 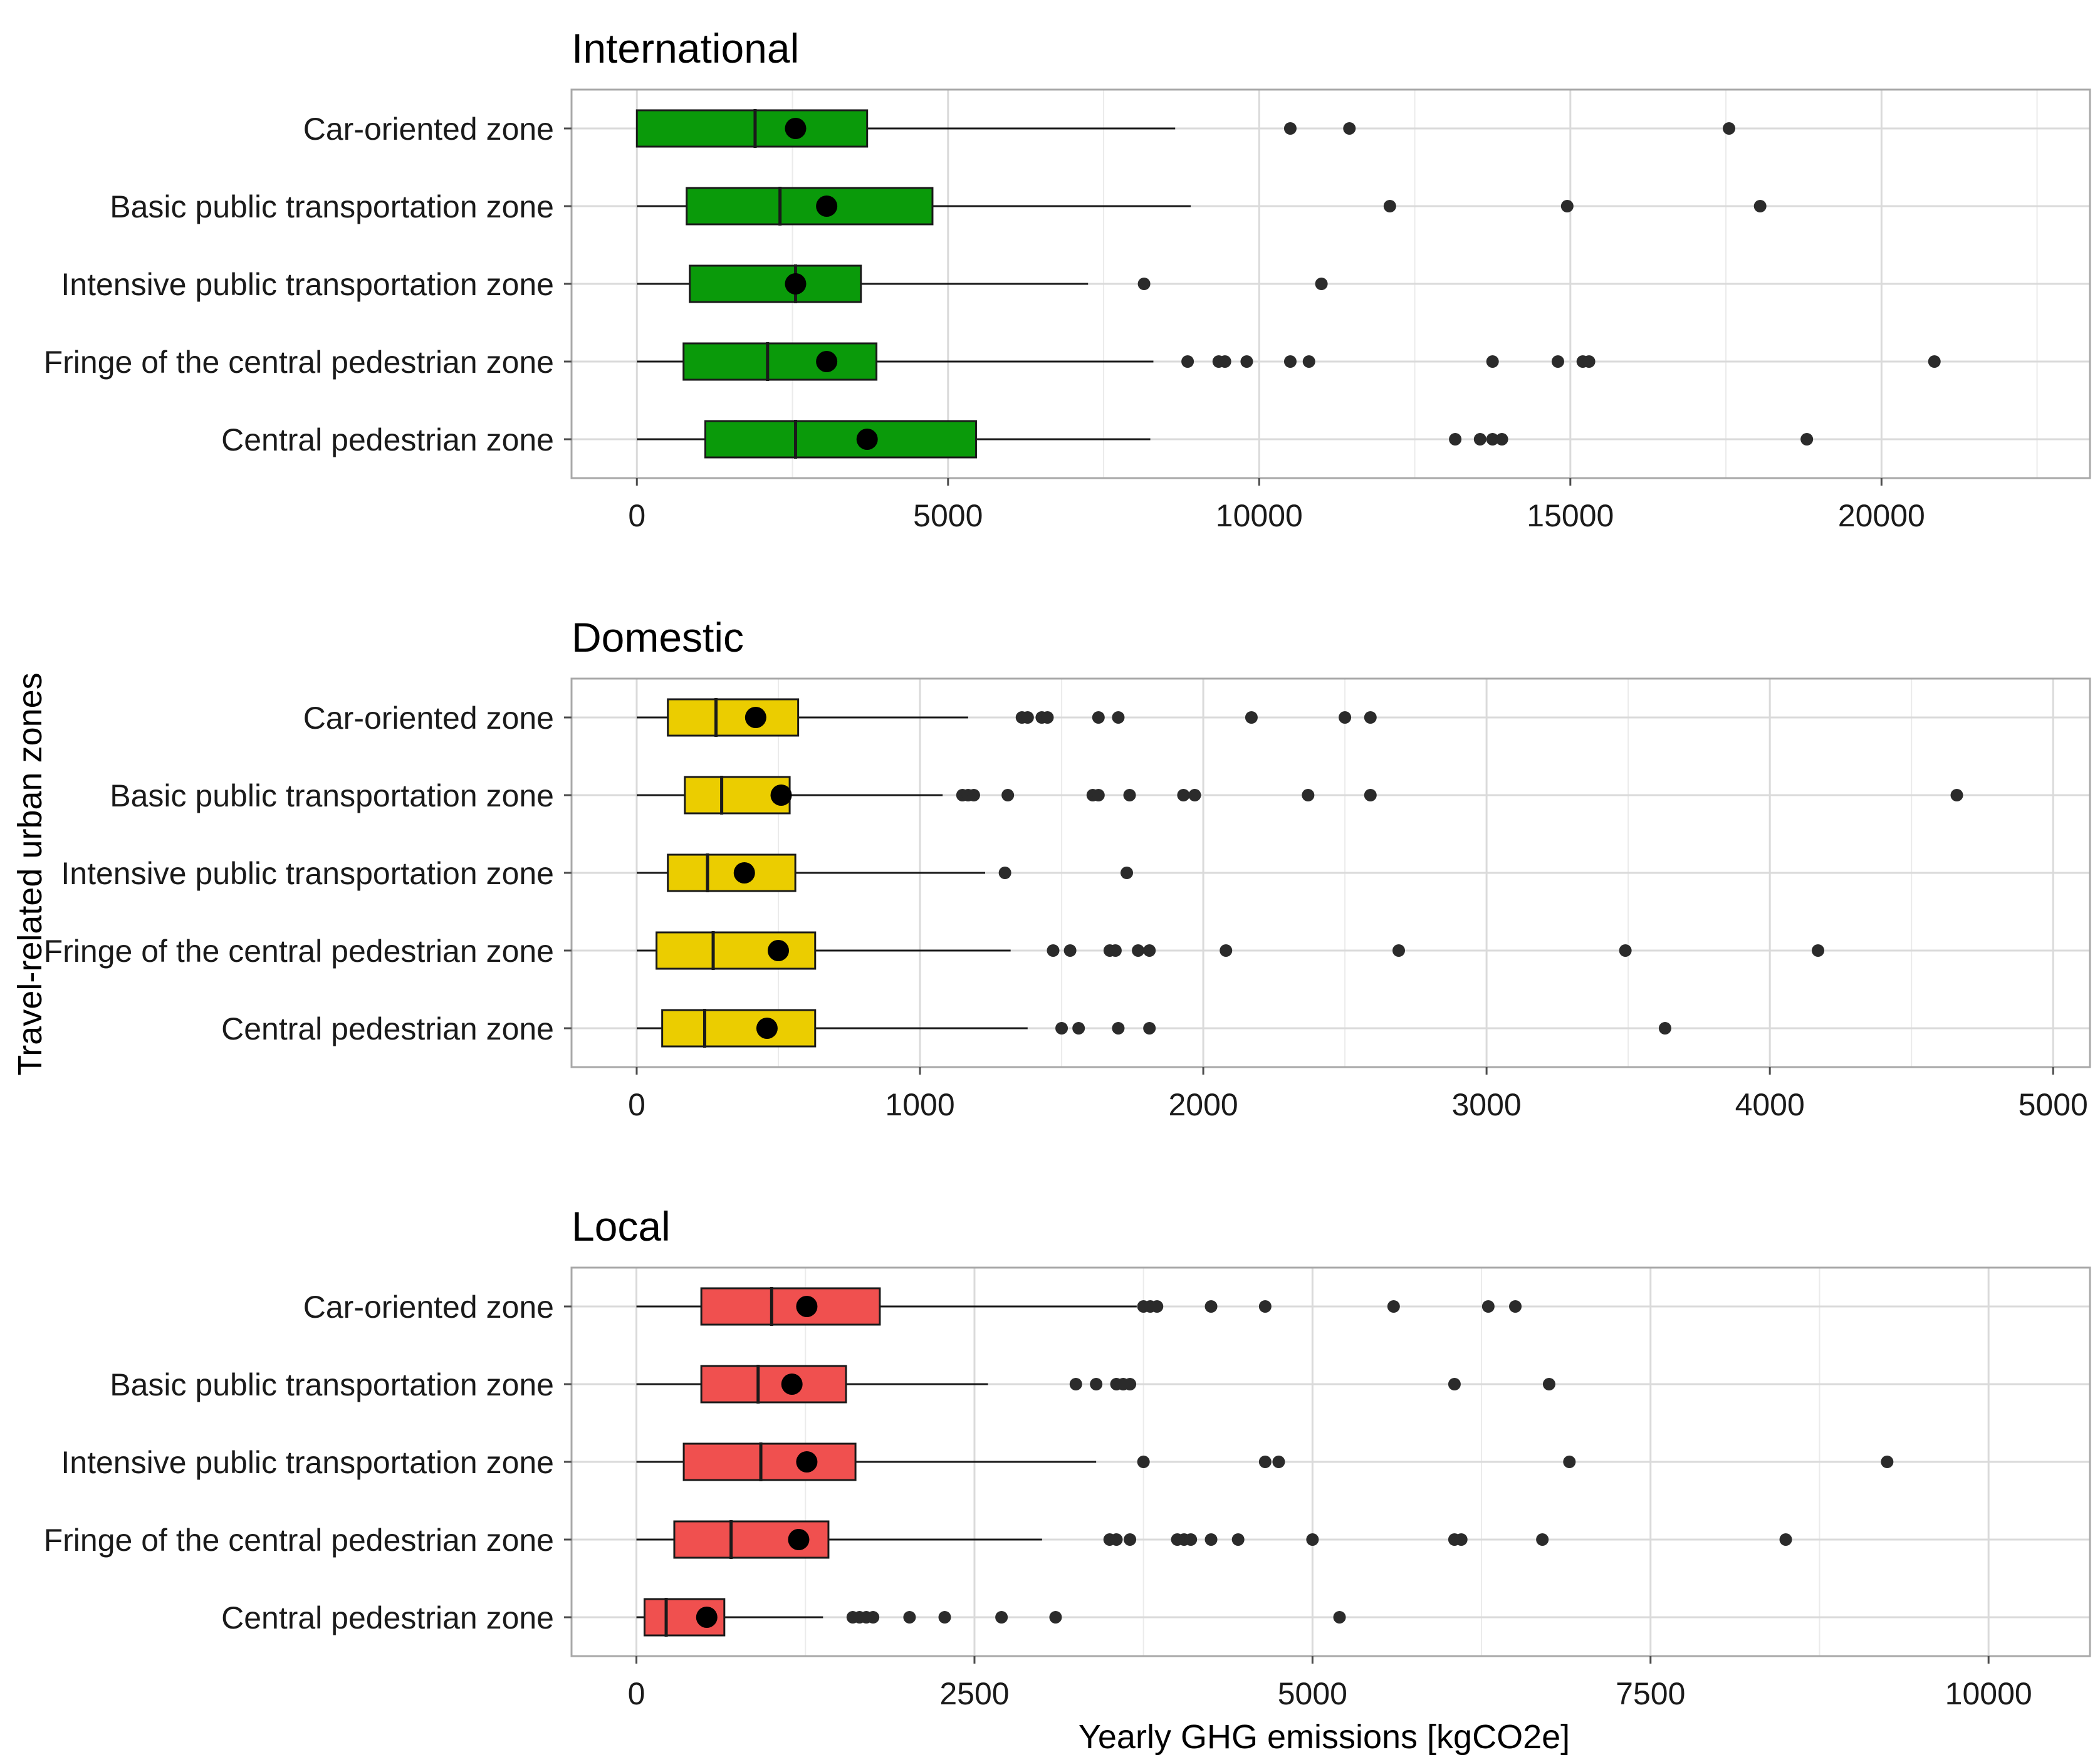 What do you see at coordinates (1203, 1104) in the screenshot?
I see `x-tick-label: 2000` at bounding box center [1203, 1104].